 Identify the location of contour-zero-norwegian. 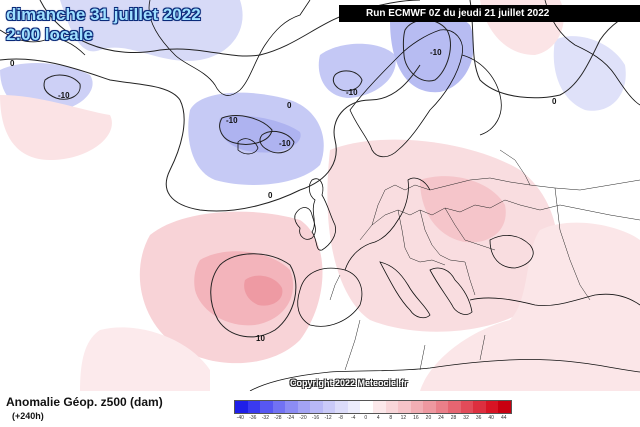
(360, 127).